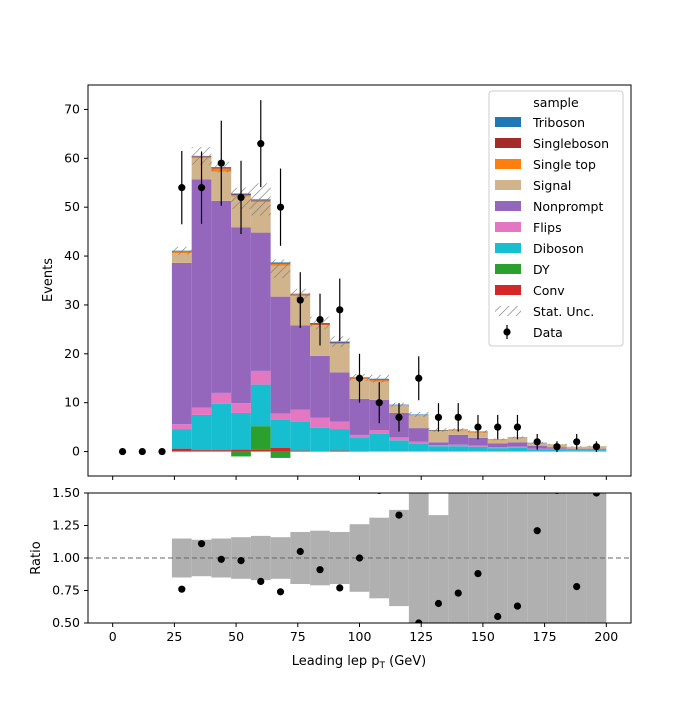  What do you see at coordinates (508, 311) in the screenshot?
I see `legend-swatch-hatch` at bounding box center [508, 311].